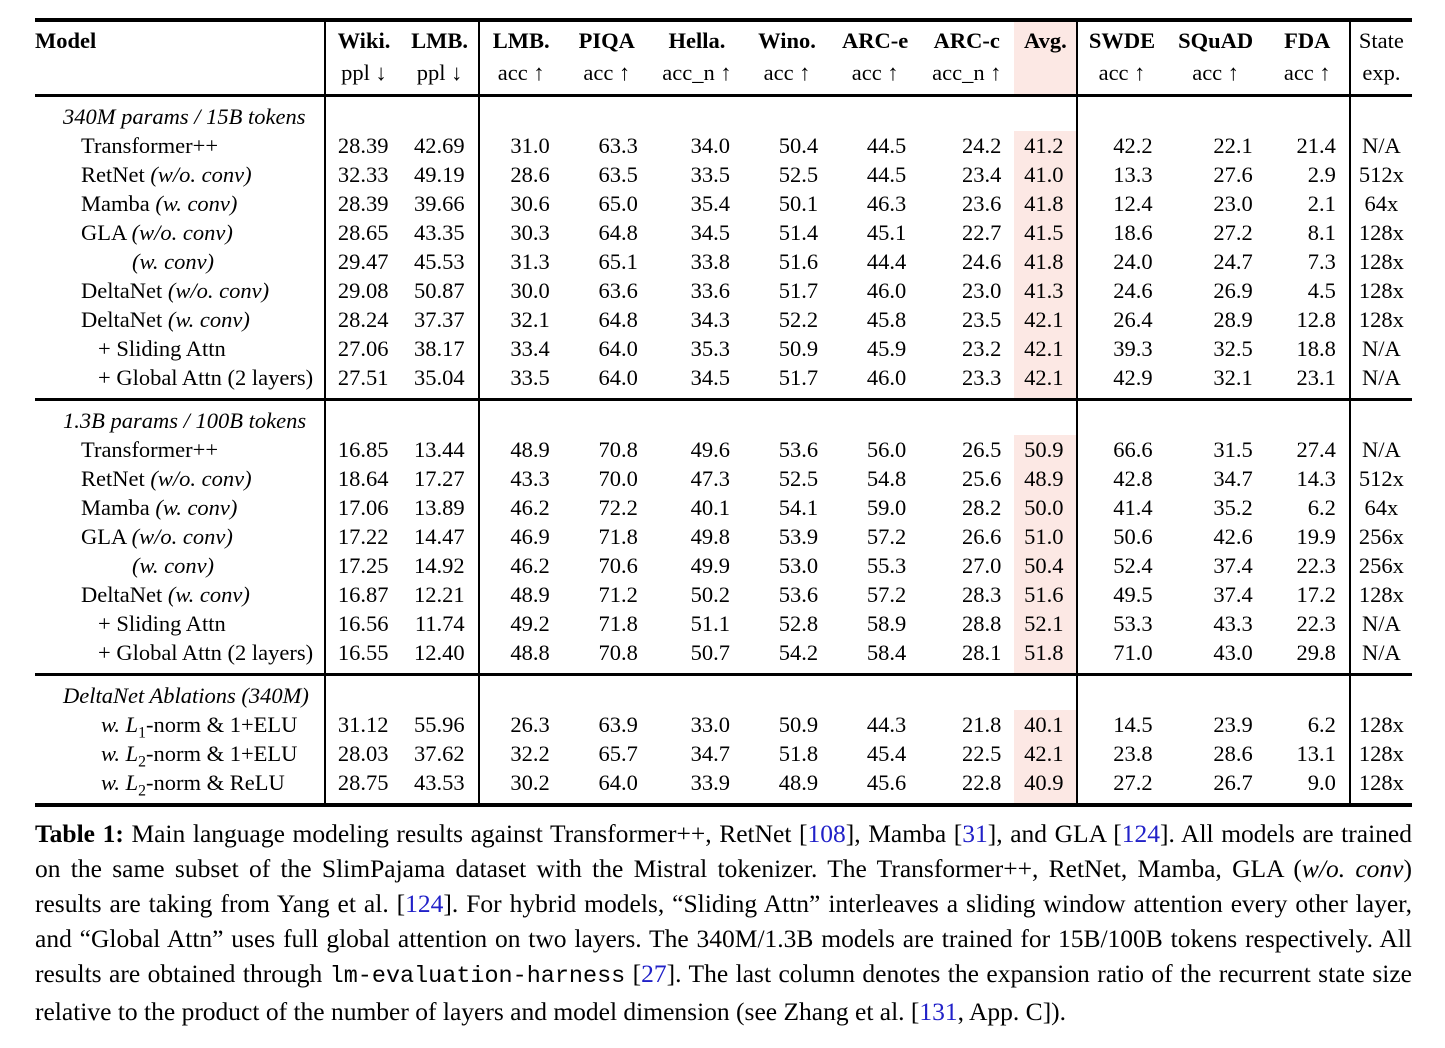 This screenshot has width=1445, height=1048. I want to click on text-segment: ) results are taking from Yang et al. [, so click(724, 886).